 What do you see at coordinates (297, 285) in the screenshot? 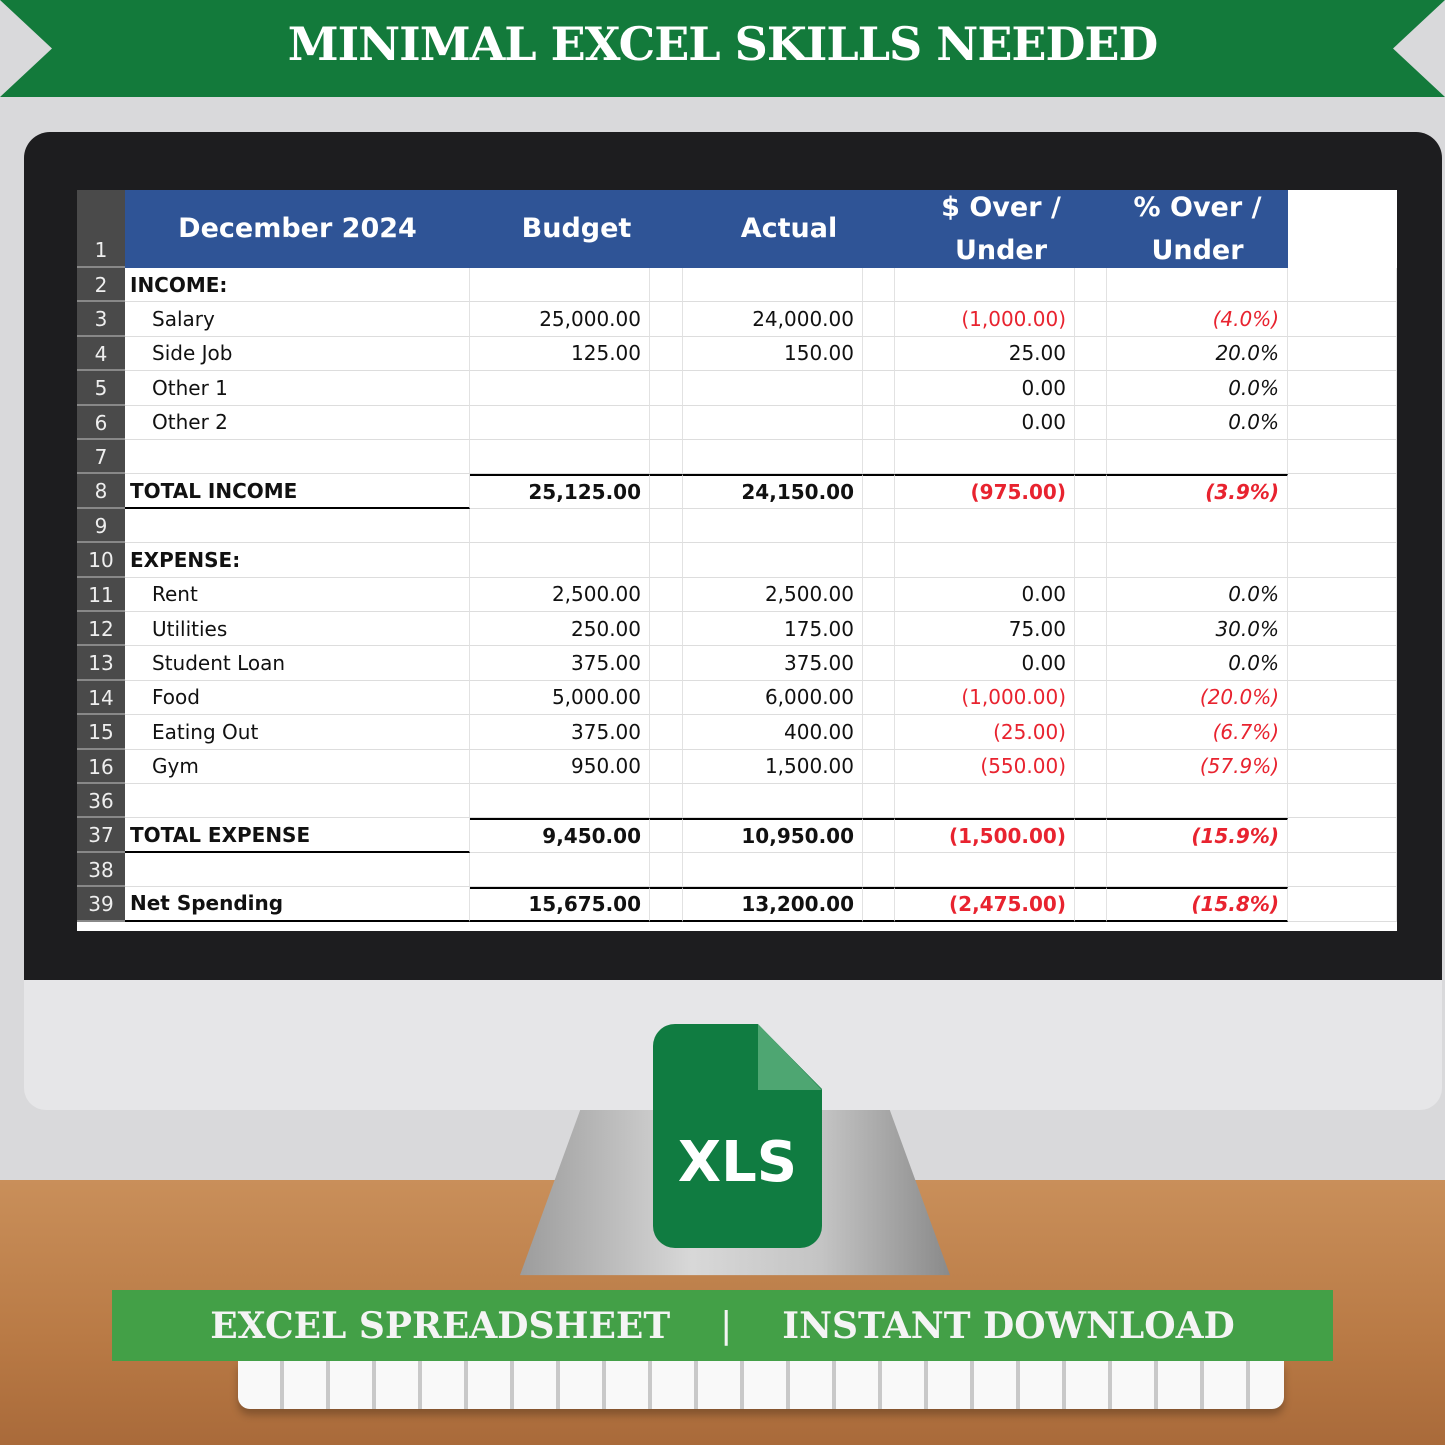
I see `row-label: INCOME:` at bounding box center [297, 285].